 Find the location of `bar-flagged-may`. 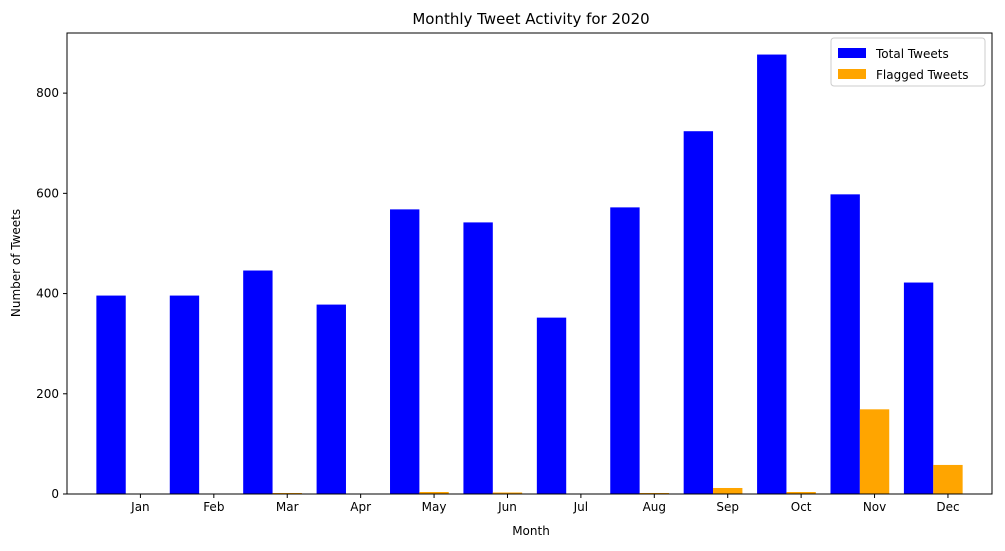

bar-flagged-may is located at coordinates (434, 493).